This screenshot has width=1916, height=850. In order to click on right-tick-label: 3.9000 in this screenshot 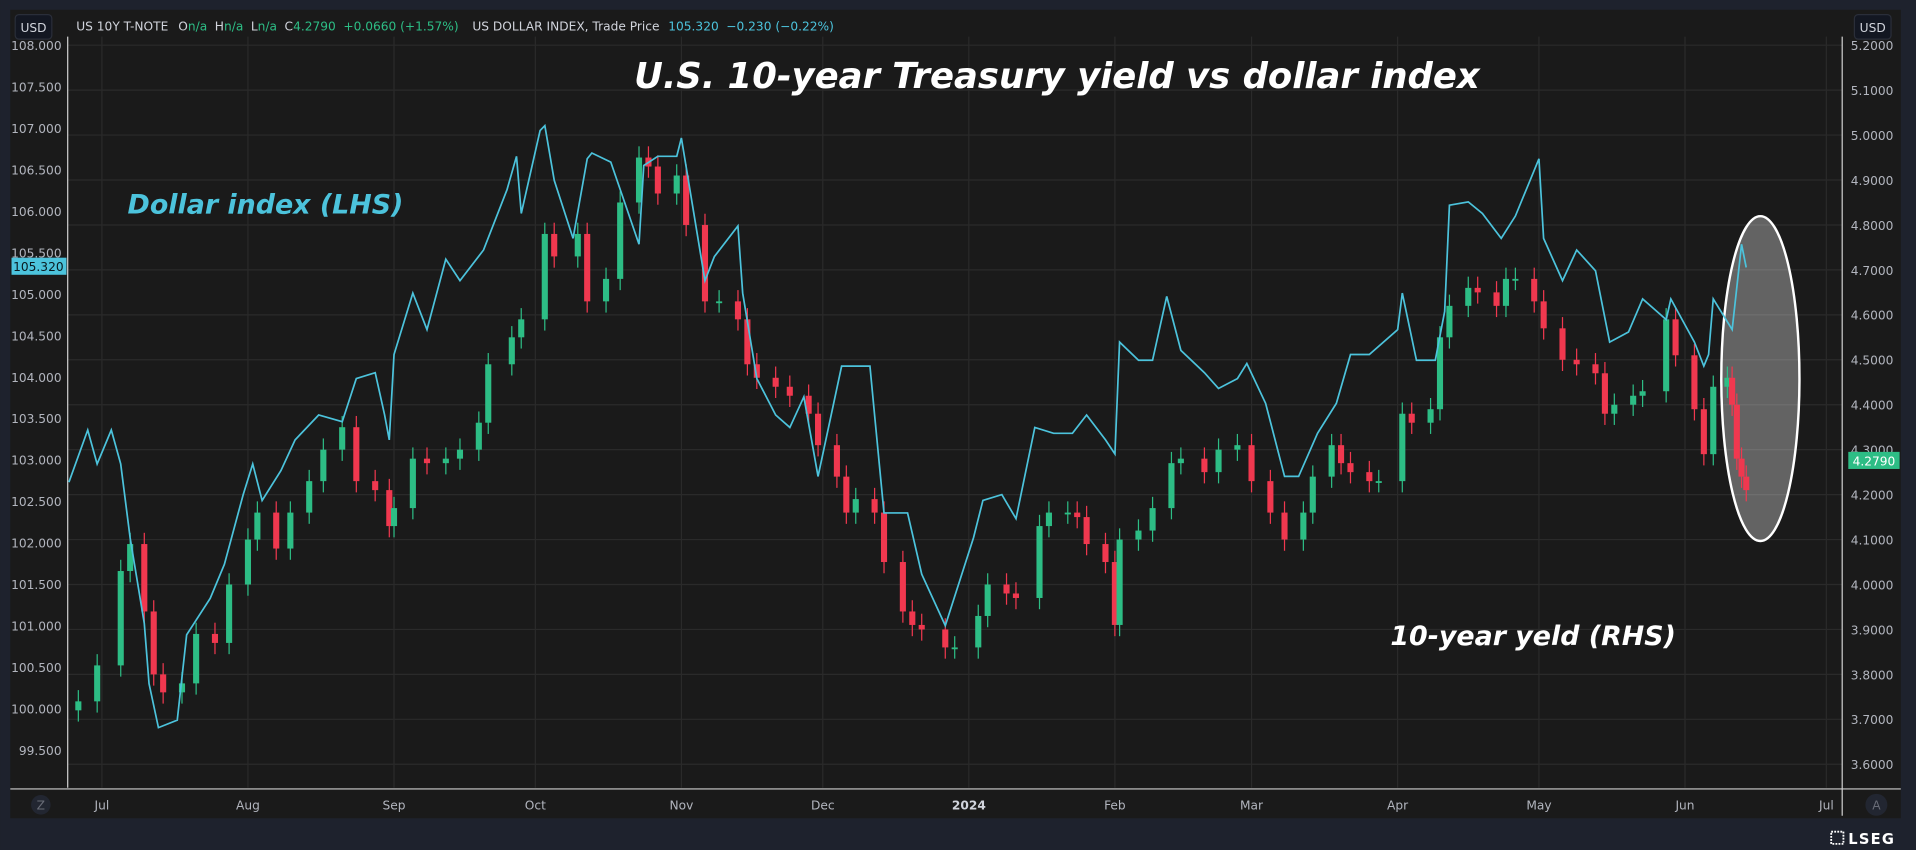, I will do `click(1872, 630)`.